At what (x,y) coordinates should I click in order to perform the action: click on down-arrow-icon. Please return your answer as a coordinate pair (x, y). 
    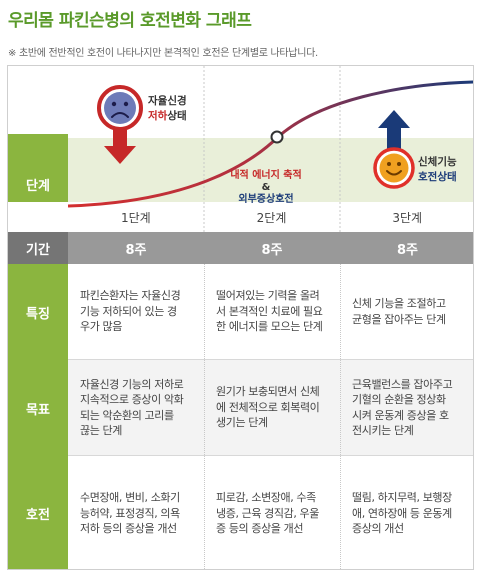
    Looking at the image, I should click on (120, 147).